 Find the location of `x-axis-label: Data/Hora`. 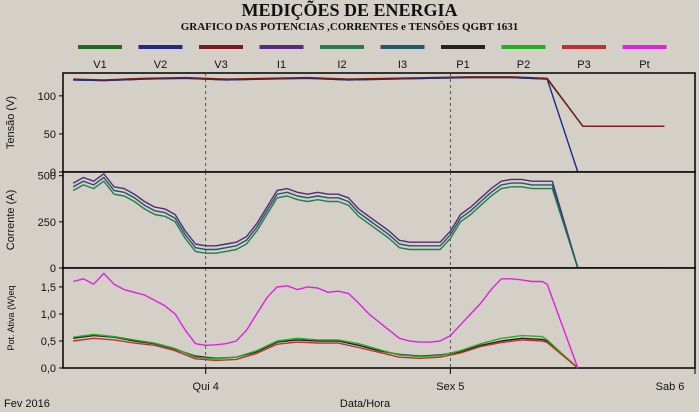

x-axis-label: Data/Hora is located at coordinates (365, 404).